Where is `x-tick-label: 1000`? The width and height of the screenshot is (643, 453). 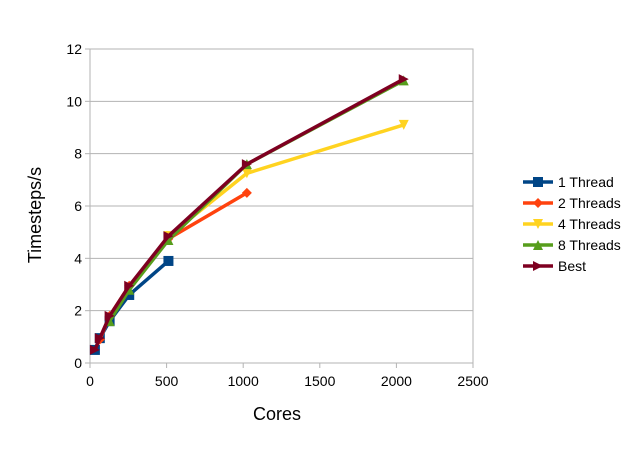
x-tick-label: 1000 is located at coordinates (243, 381).